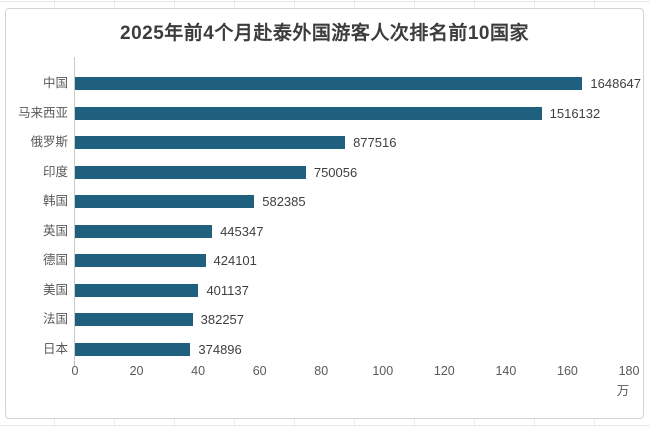  I want to click on category-label: 英国, so click(55, 230).